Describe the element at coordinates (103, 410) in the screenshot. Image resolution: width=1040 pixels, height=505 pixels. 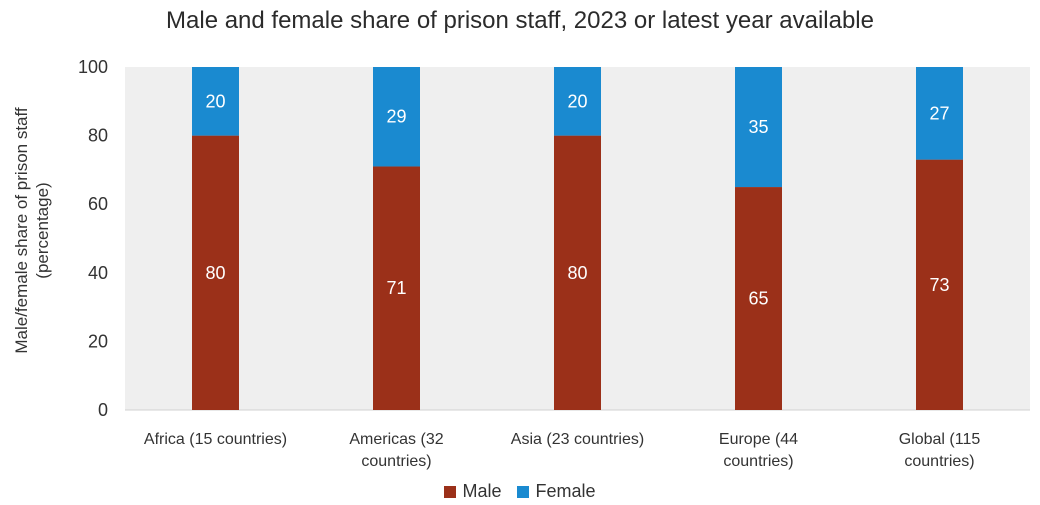
I see `y-tick-label: 0` at that location.